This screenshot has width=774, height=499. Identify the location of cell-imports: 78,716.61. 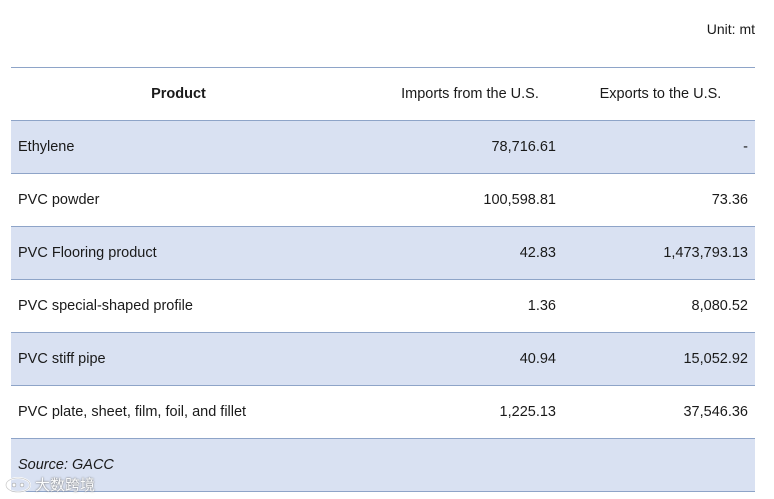
(523, 147).